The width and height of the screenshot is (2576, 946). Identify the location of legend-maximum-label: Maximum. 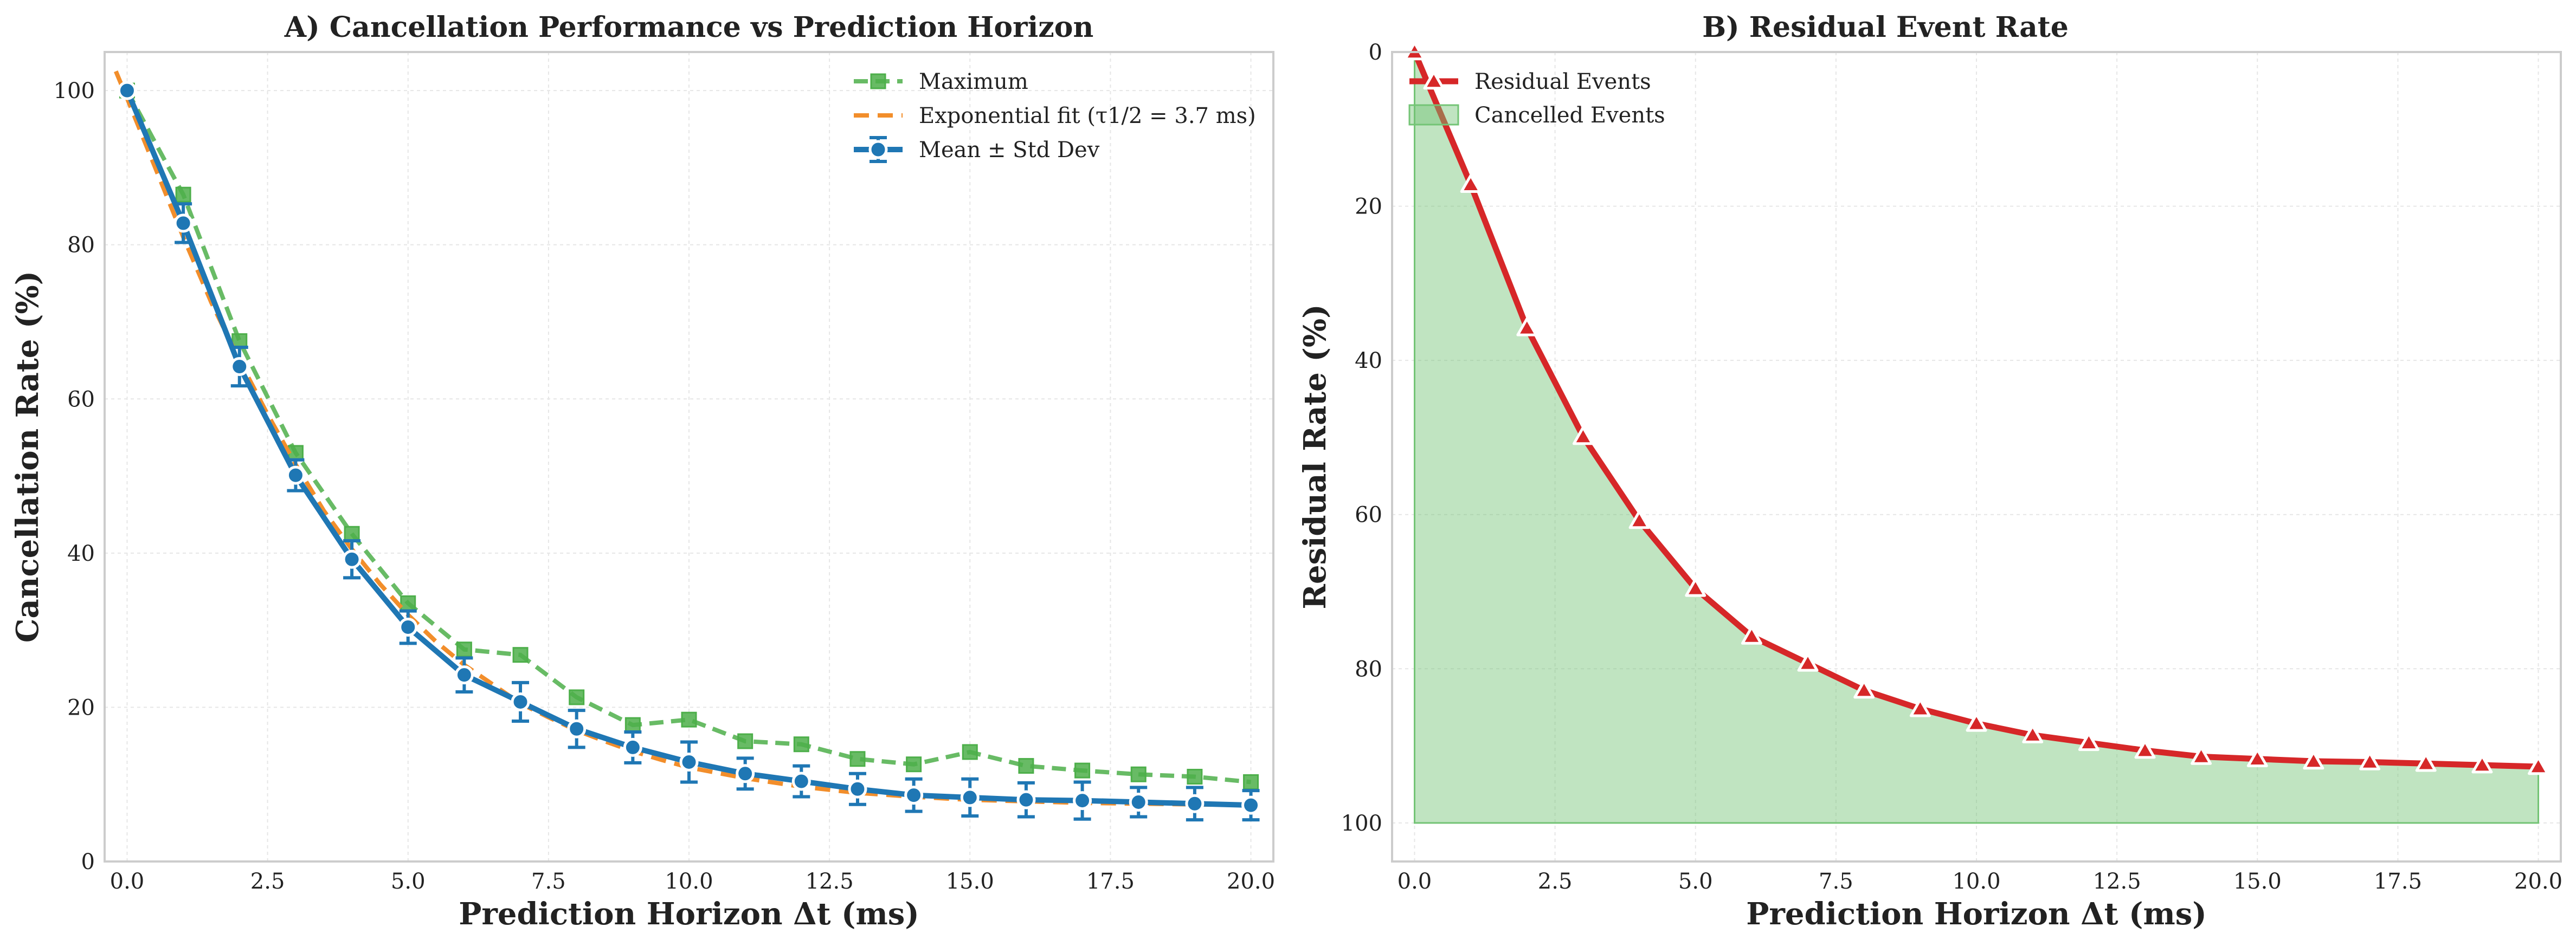
(973, 81).